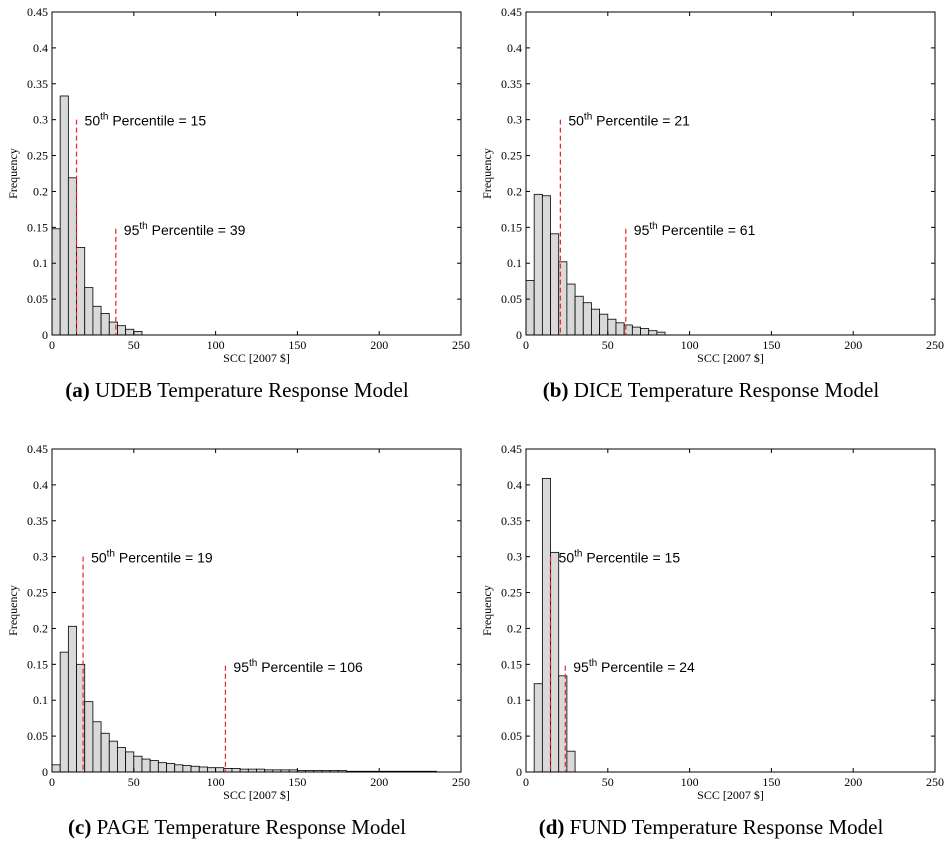 This screenshot has width=949, height=860. I want to click on x-tick-label: 250, so click(461, 345).